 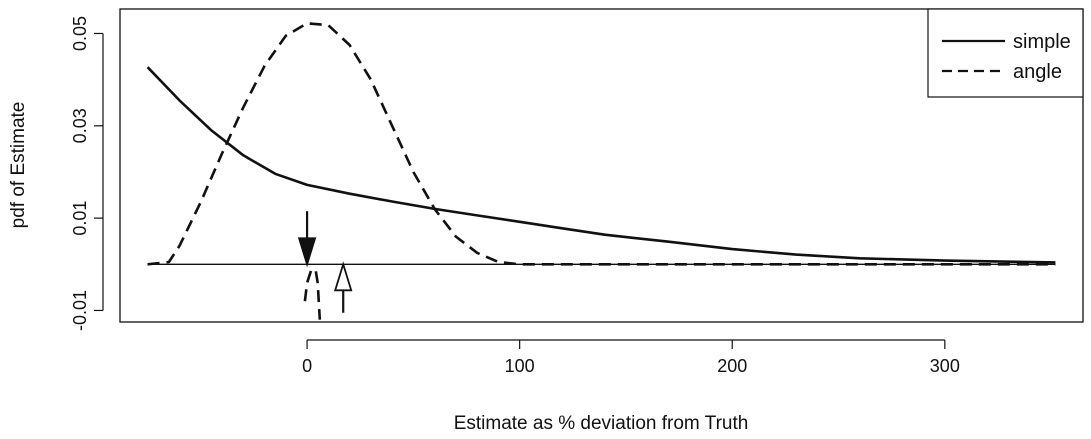 What do you see at coordinates (601, 423) in the screenshot?
I see `x-axis-title: Estimate as % deviation from Truth` at bounding box center [601, 423].